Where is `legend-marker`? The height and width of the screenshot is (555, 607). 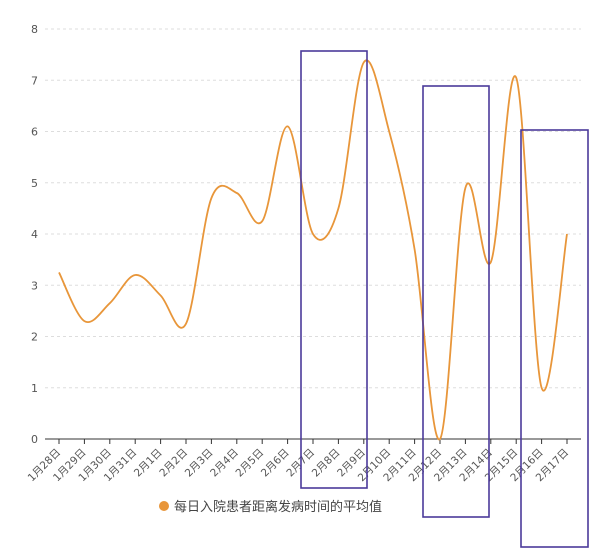
legend-marker is located at coordinates (164, 506).